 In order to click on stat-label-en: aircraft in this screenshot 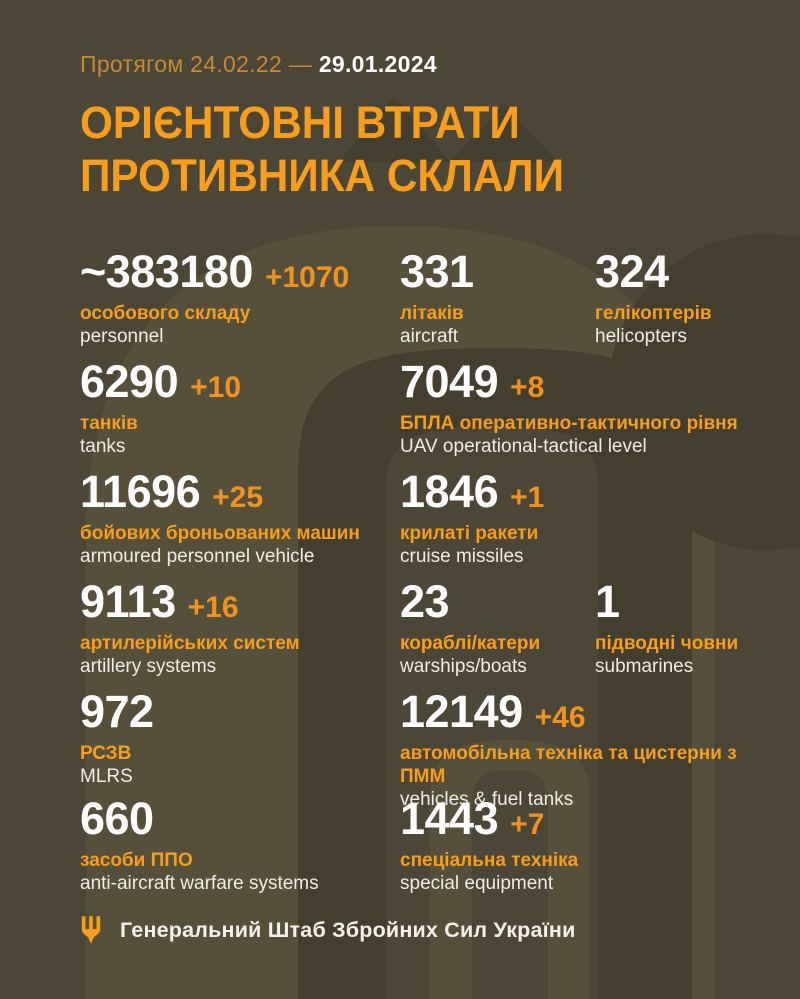, I will do `click(429, 336)`.